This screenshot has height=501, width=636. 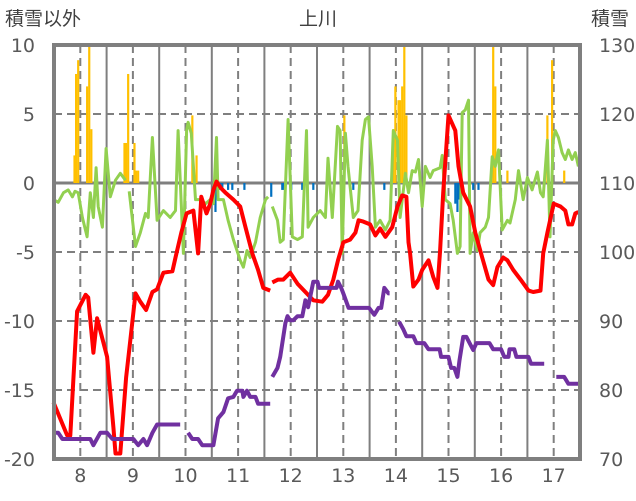 What do you see at coordinates (617, 115) in the screenshot?
I see `y2-tick-label: 120` at bounding box center [617, 115].